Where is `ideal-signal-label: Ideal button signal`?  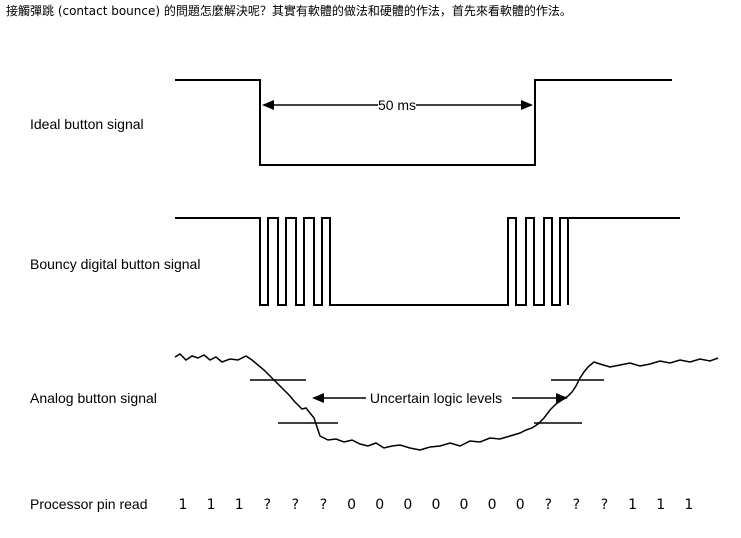 ideal-signal-label: Ideal button signal is located at coordinates (87, 124).